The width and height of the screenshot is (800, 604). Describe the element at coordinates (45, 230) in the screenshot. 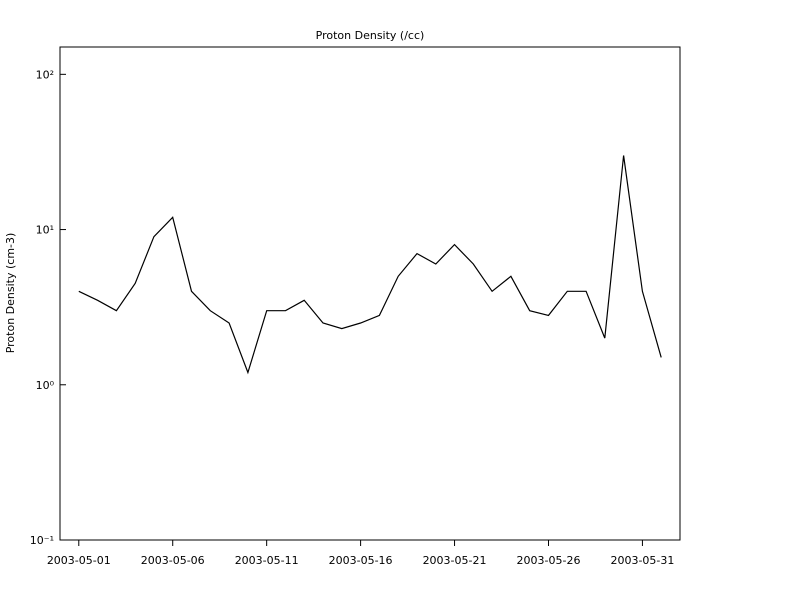

I see `y-tick-label: 10¹` at that location.